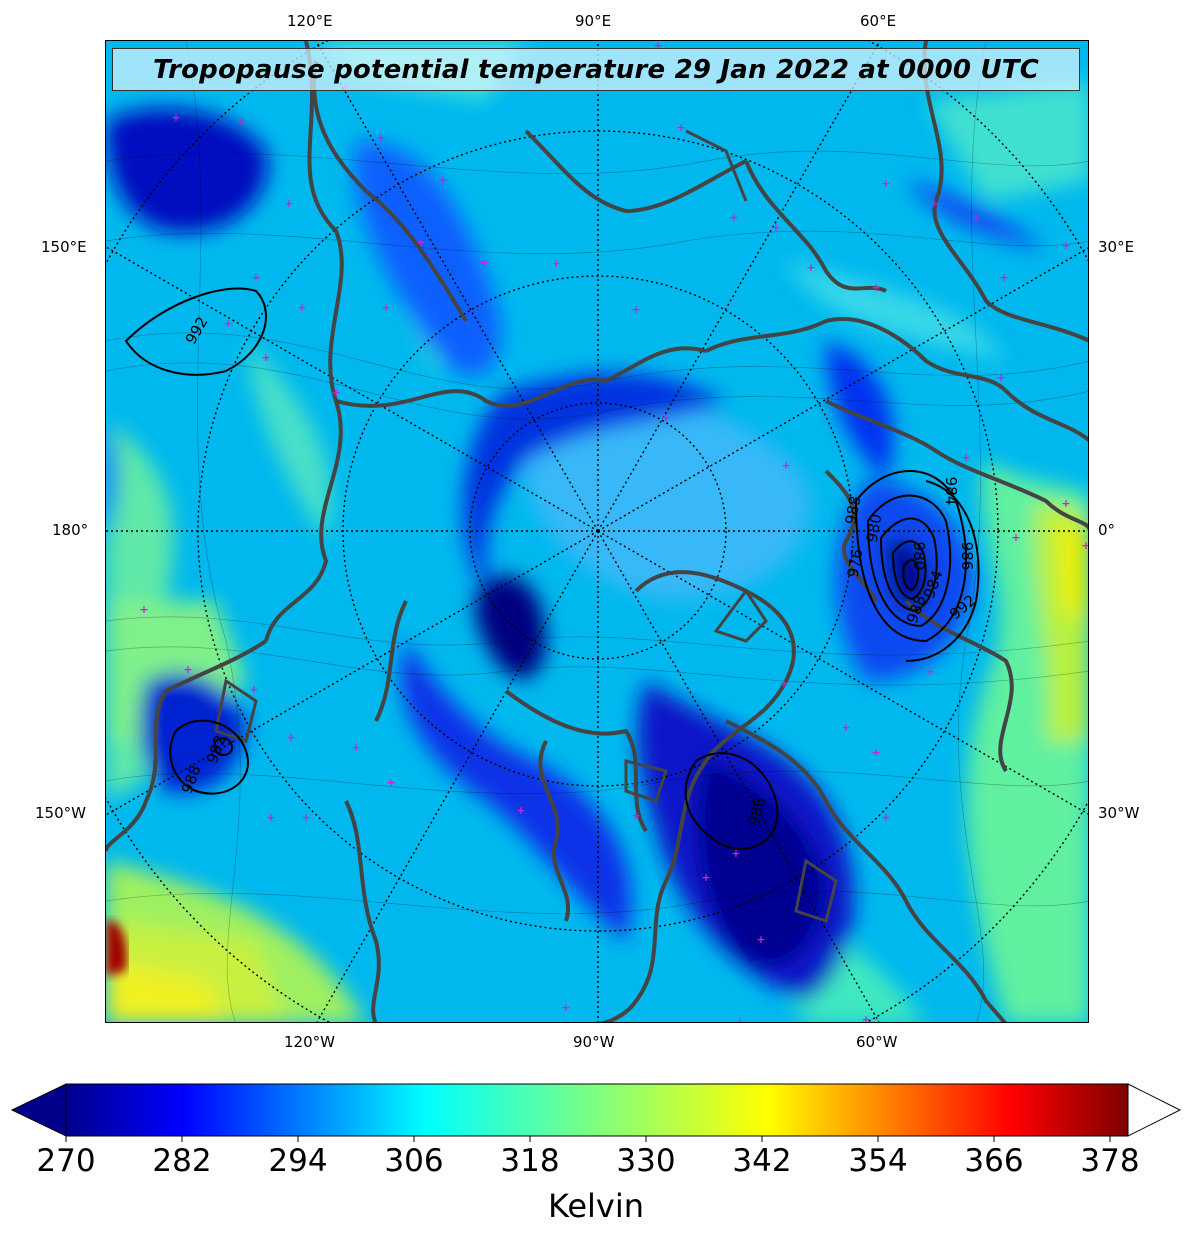 The height and width of the screenshot is (1238, 1192). What do you see at coordinates (1116, 247) in the screenshot?
I see `lon-label-right-30e: 30°E` at bounding box center [1116, 247].